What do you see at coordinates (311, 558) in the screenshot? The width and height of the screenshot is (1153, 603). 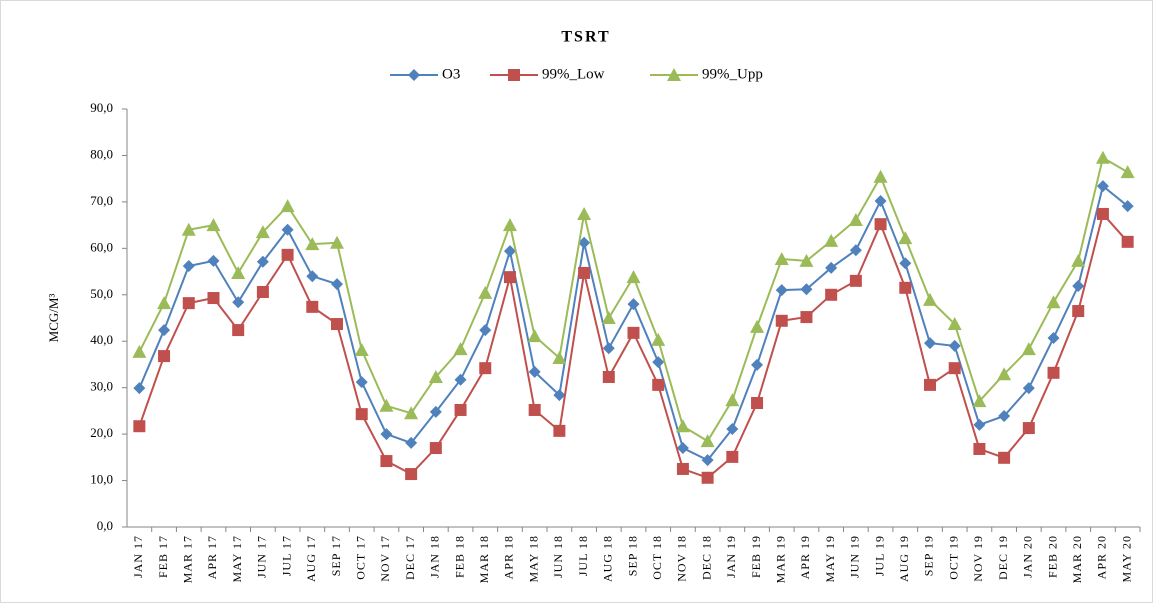 I see `x-tick-label: AUG 17` at bounding box center [311, 558].